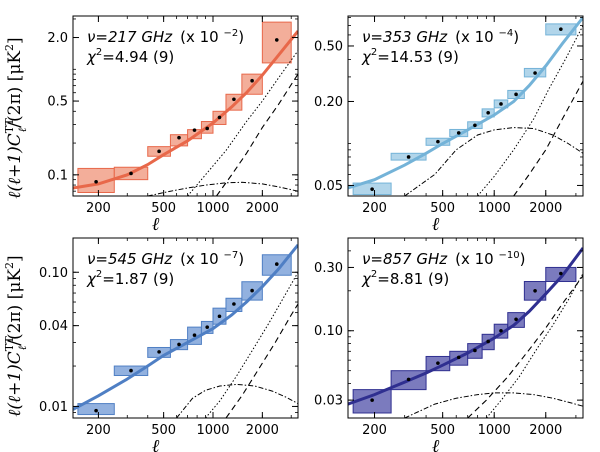 This screenshot has height=452, width=600. I want to click on y-tick-label: 0.05, so click(328, 186).